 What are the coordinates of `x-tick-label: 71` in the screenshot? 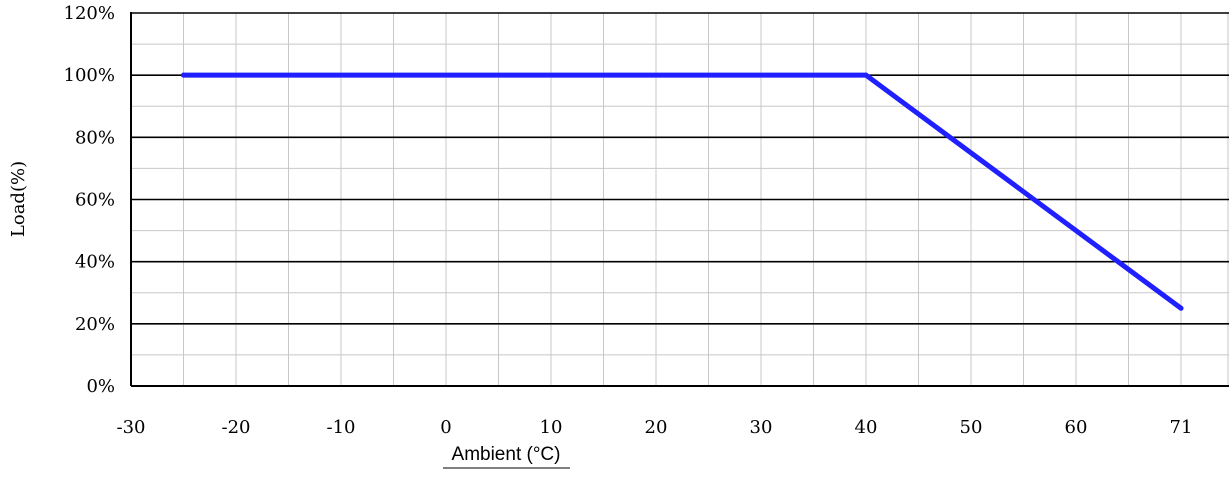 It's located at (1181, 427).